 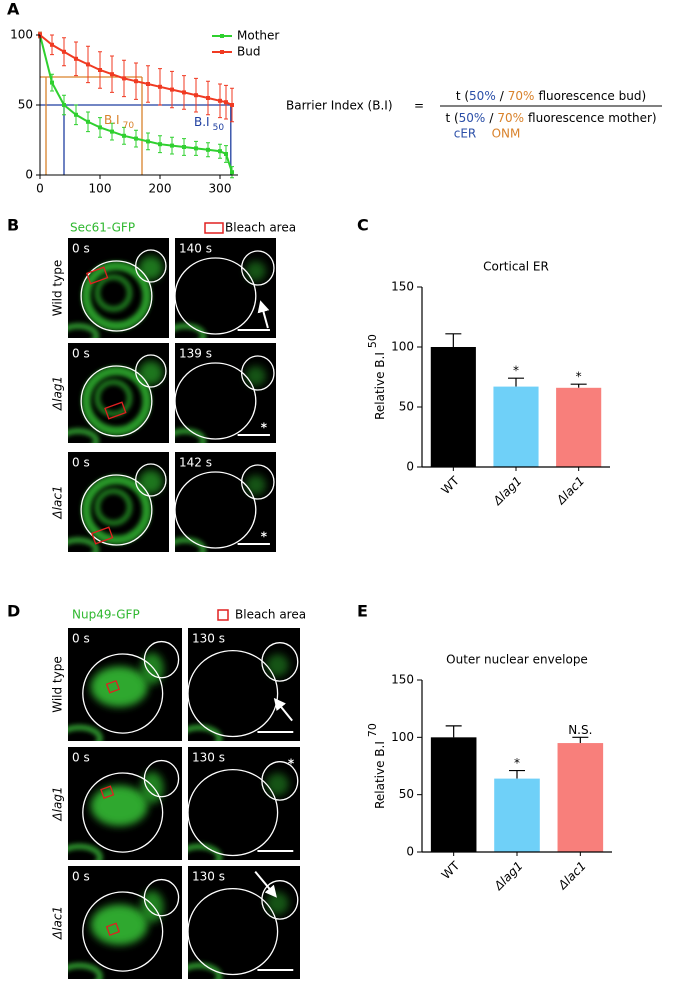 I want to click on chart-title: Cortical ER, so click(x=516, y=267).